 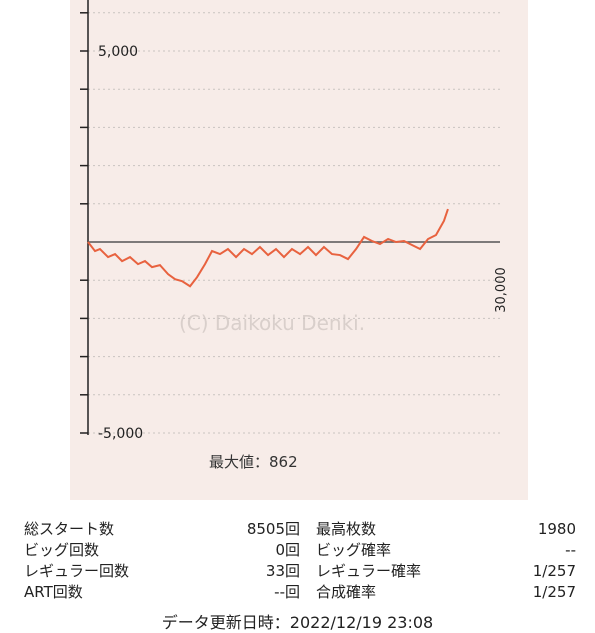 I want to click on table-row: ビッグ回数 0回 ビッグ確率 --, so click(x=300, y=550).